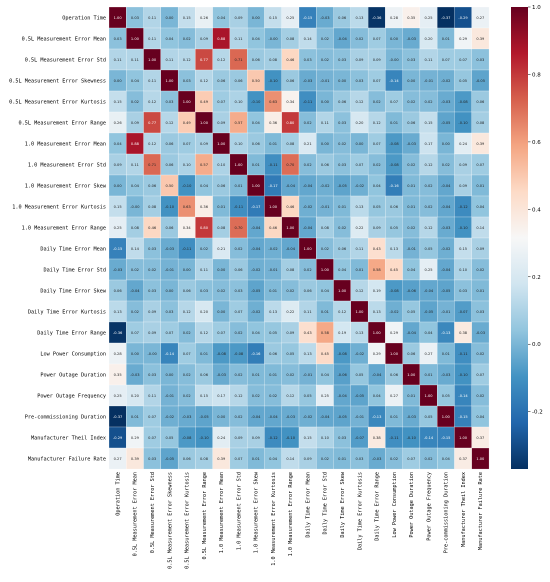  What do you see at coordinates (394, 18) in the screenshot?
I see `cell-value-label: 0.28` at bounding box center [394, 18].